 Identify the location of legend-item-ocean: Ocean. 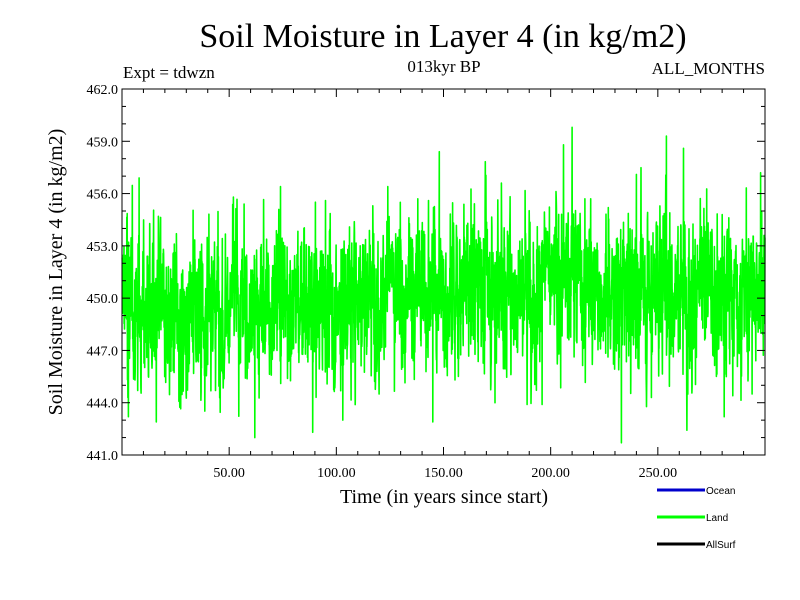
(696, 491).